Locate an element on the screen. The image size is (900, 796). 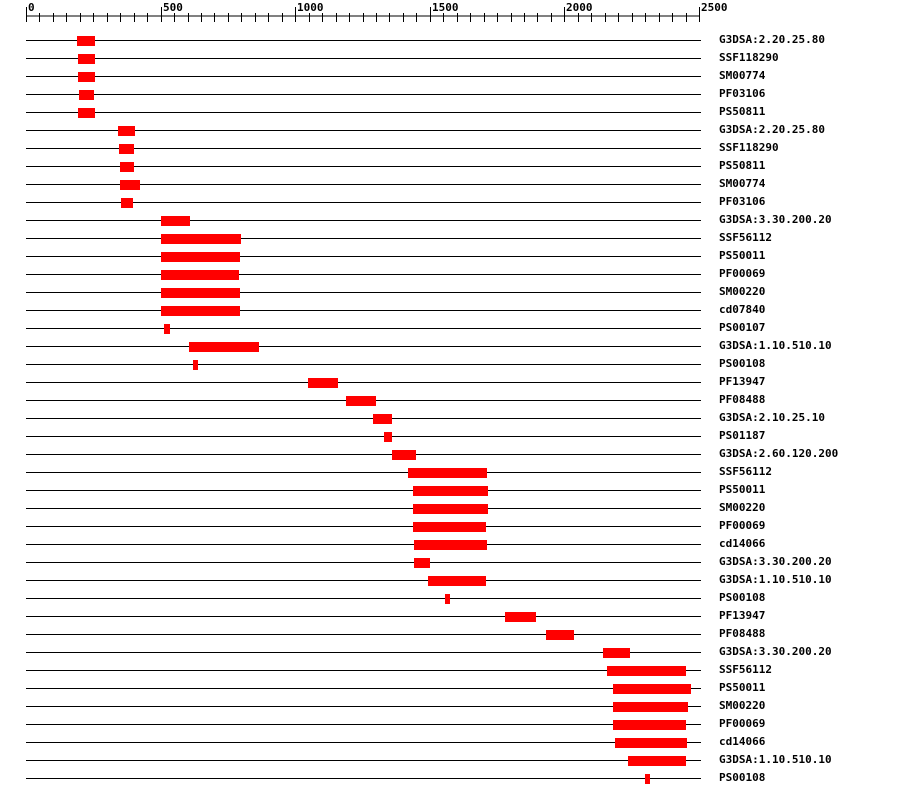
track-label: PS50011 is located at coordinates (742, 255).